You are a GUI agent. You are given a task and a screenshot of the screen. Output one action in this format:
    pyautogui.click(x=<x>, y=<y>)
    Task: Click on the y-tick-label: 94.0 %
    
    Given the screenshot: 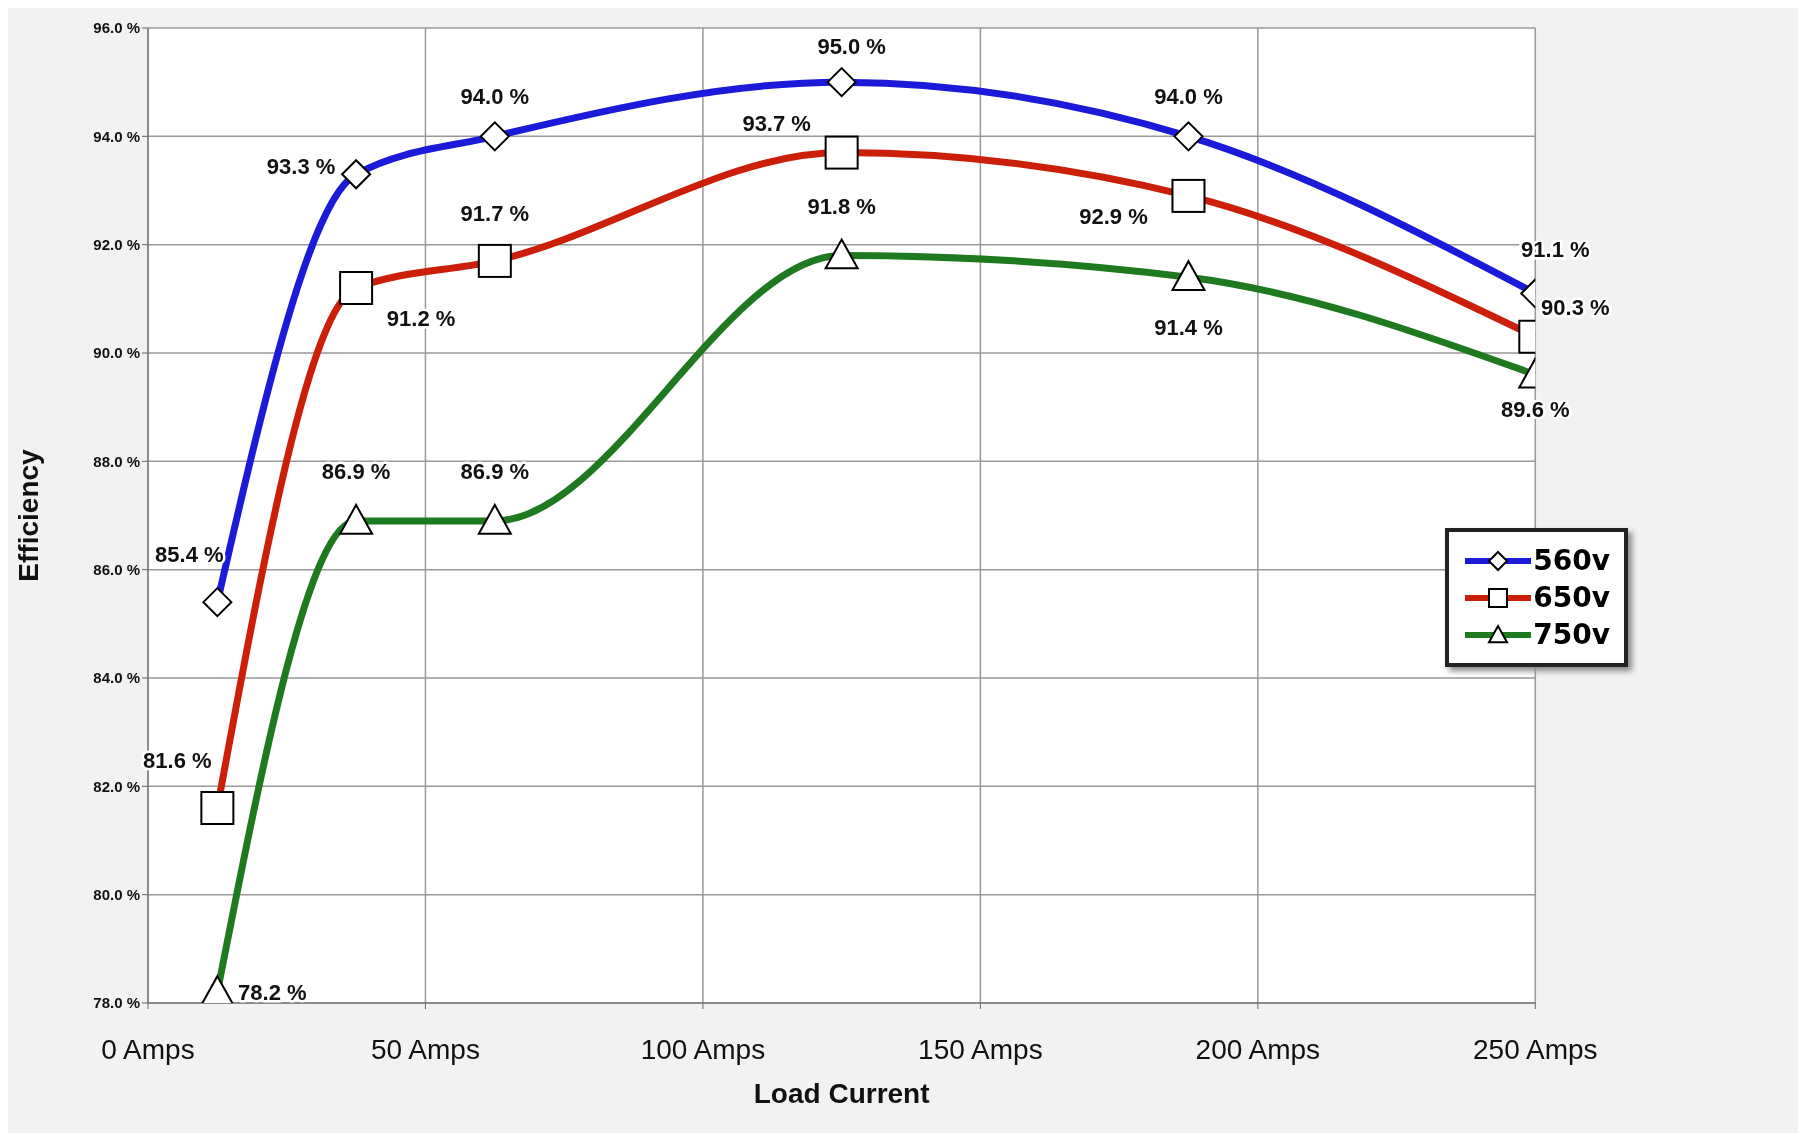 What is the action you would take?
    pyautogui.click(x=116, y=136)
    